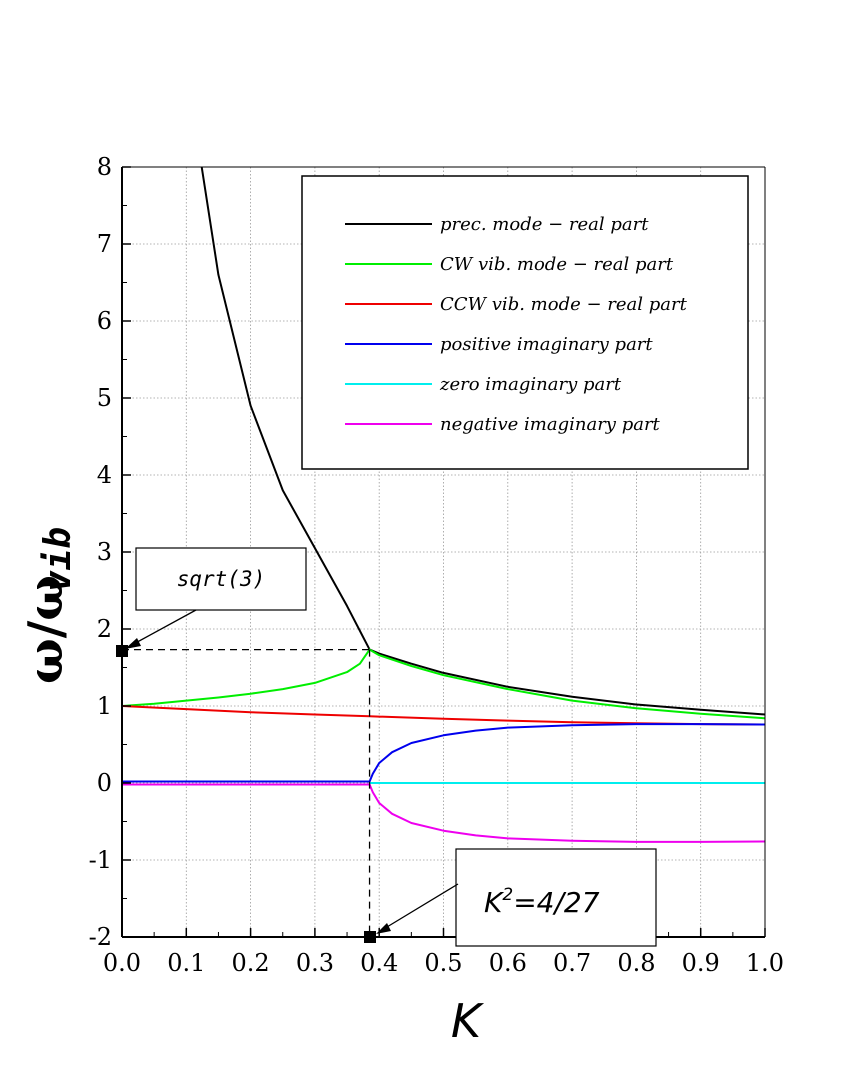 The width and height of the screenshot is (843, 1087). I want to click on y-tick-label: 7, so click(104, 244).